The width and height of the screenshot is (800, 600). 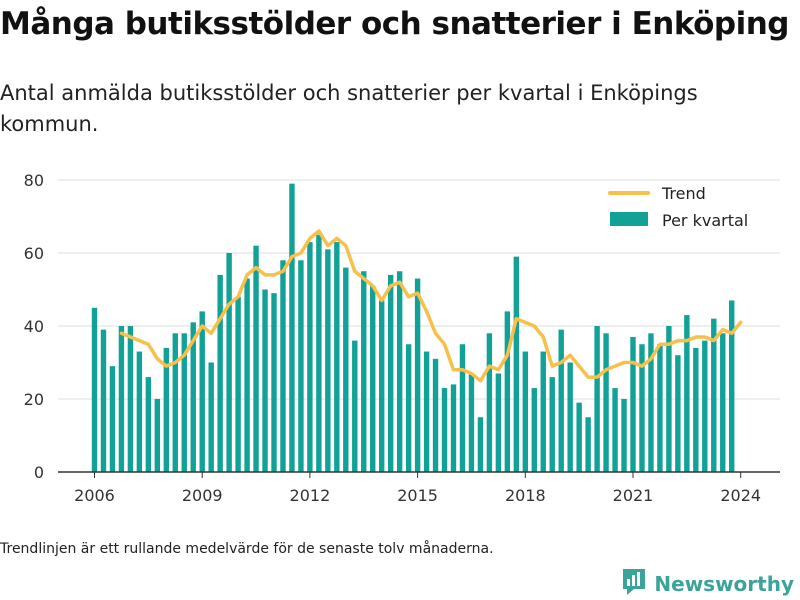 I want to click on y-tick-label: 20, so click(x=34, y=399).